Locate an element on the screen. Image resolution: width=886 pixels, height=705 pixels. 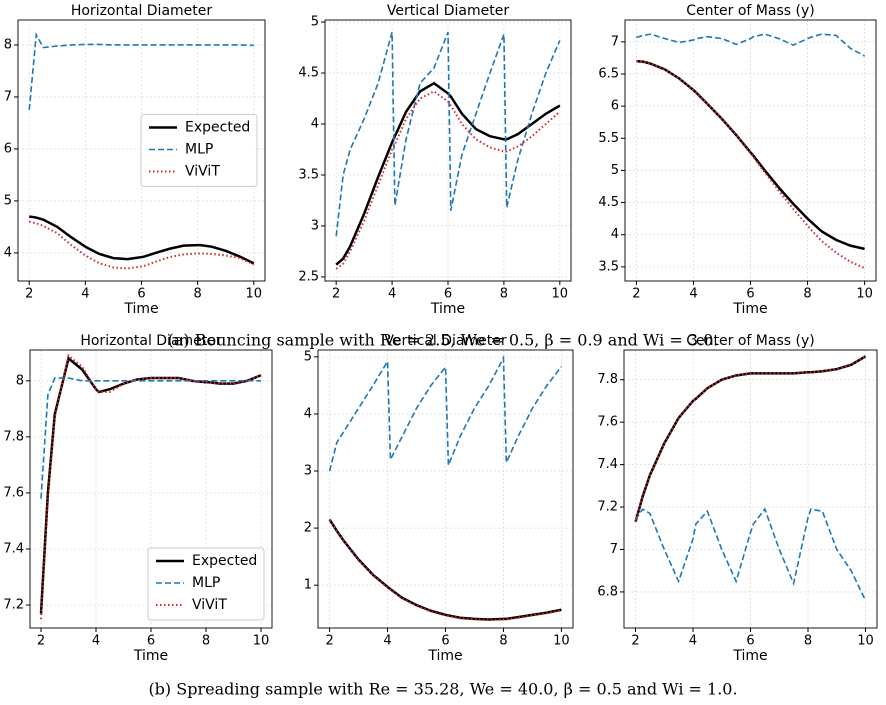
y-tick-label: 5.5 is located at coordinates (608, 138).